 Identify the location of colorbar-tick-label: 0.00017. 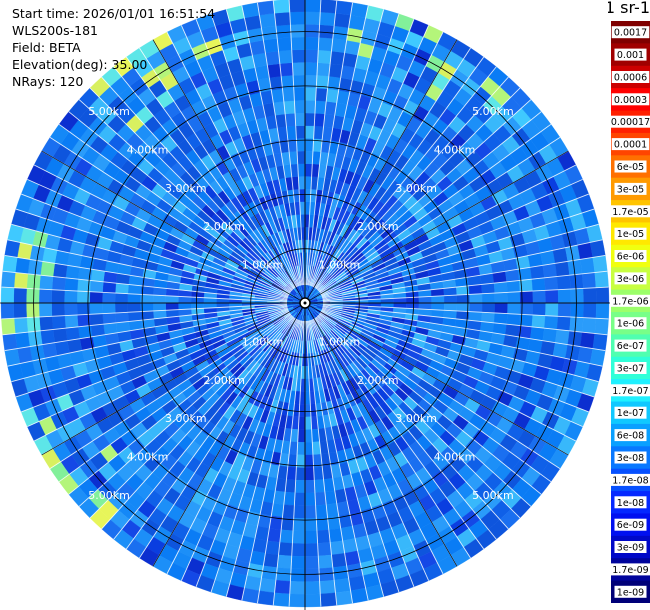
(630, 122).